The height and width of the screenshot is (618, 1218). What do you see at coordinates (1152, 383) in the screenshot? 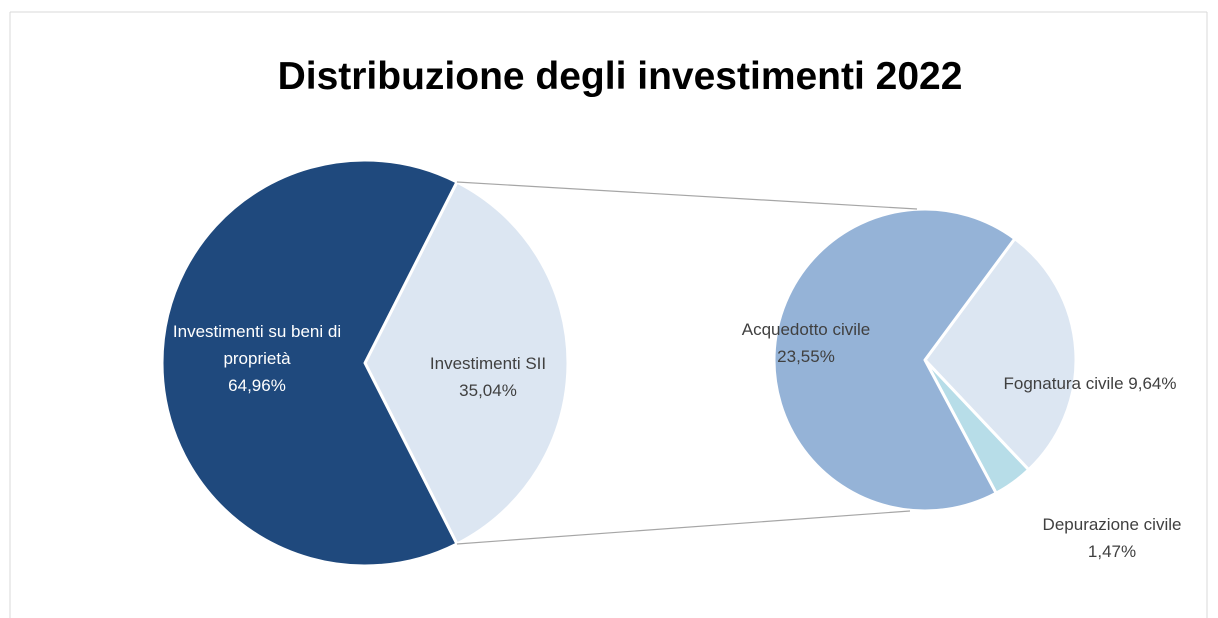
I see `value-label: 9,64%` at bounding box center [1152, 383].